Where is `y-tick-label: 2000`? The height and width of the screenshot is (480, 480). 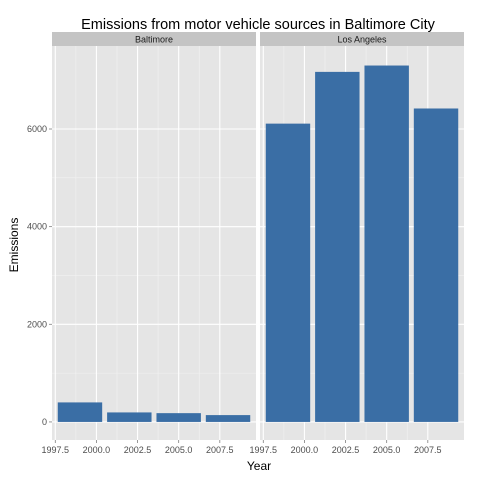 y-tick-label: 2000 is located at coordinates (37, 324).